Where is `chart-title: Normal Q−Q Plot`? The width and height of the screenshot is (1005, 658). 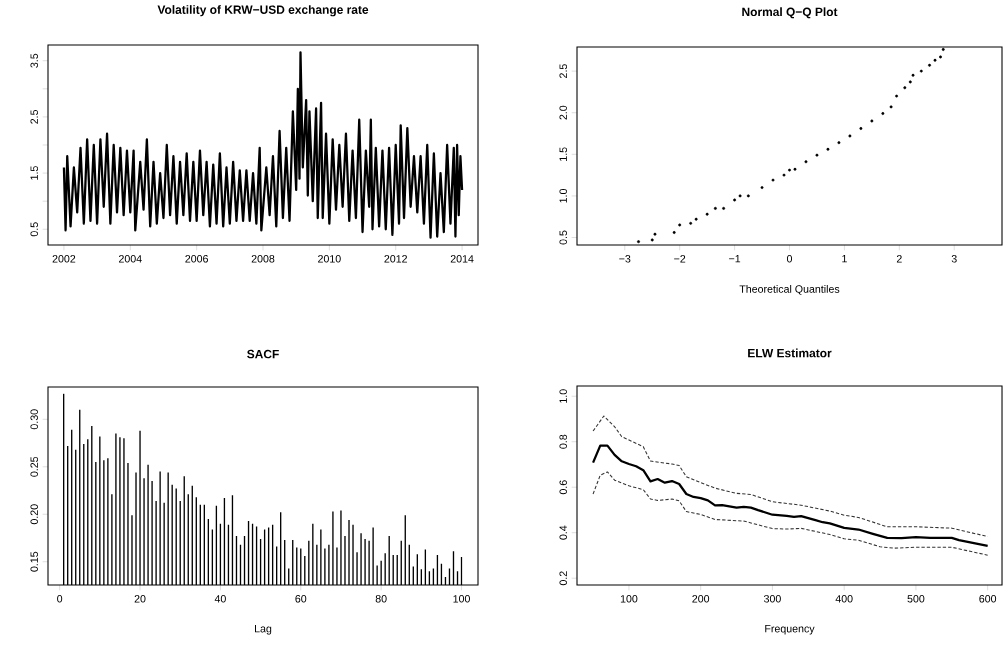
chart-title: Normal Q−Q Plot is located at coordinates (790, 13).